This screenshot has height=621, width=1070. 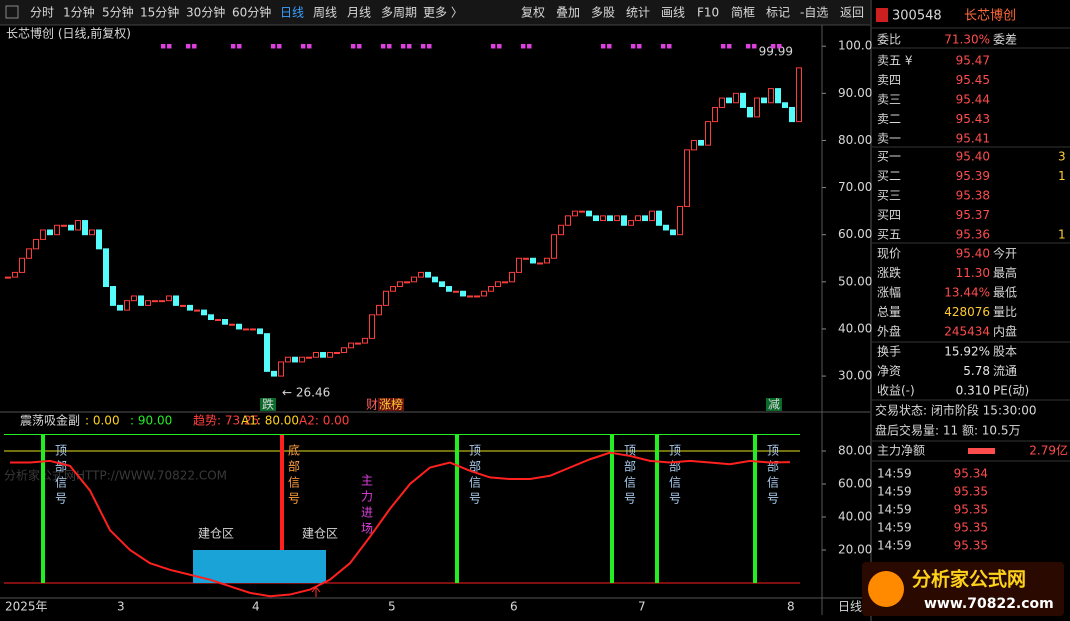 I want to click on value: 13.44%, so click(x=967, y=293).